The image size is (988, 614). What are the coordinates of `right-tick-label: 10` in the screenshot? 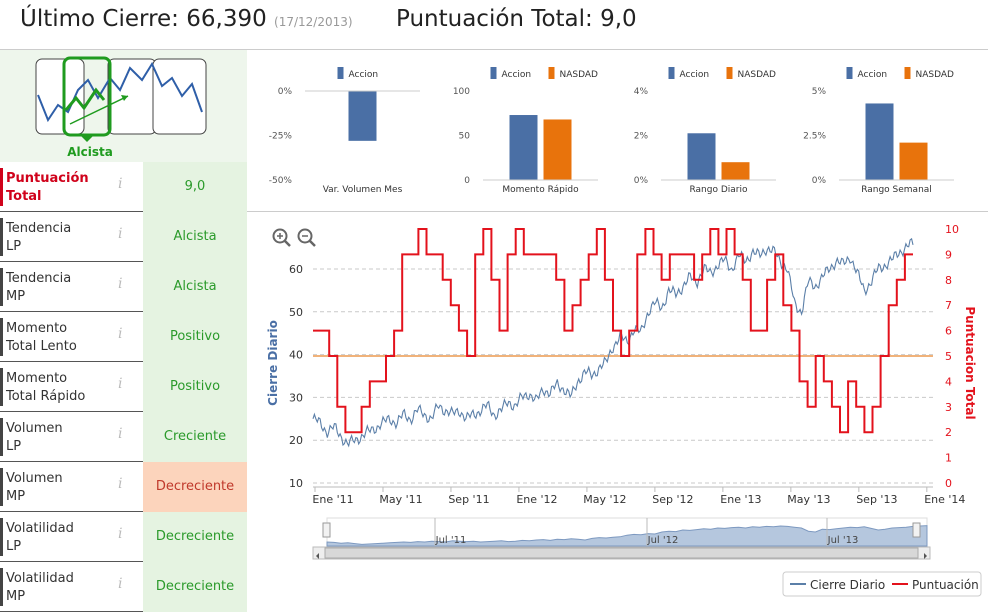 It's located at (952, 229).